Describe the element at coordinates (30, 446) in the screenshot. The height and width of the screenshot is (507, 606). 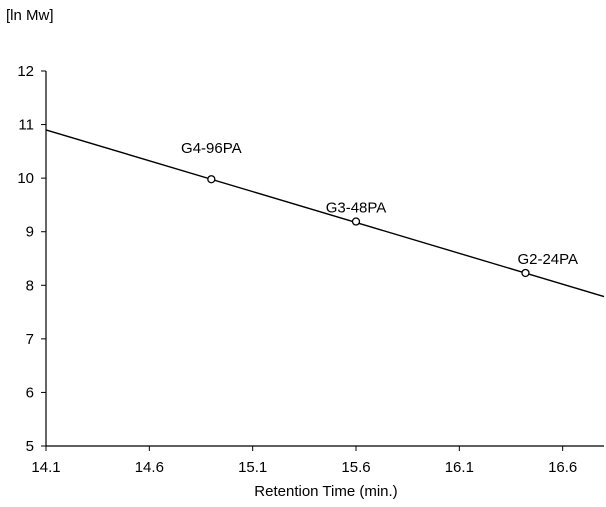
I see `y-tick-label: 5` at that location.